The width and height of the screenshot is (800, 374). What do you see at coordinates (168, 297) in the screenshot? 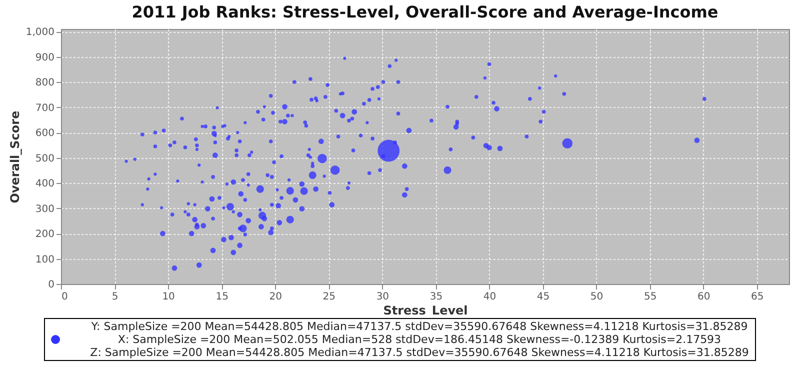
I see `x-tick-label: 10` at bounding box center [168, 297].